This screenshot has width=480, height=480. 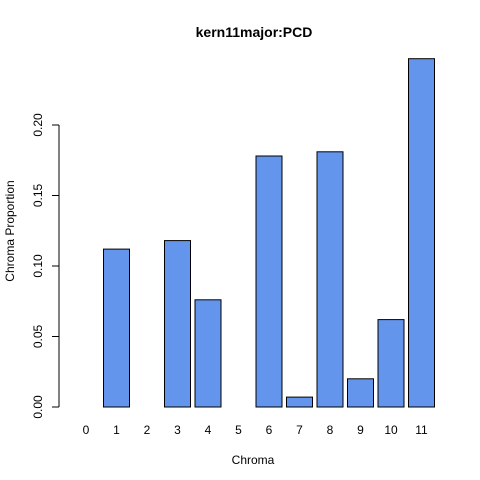 What do you see at coordinates (253, 460) in the screenshot?
I see `x-axis-label: Chroma` at bounding box center [253, 460].